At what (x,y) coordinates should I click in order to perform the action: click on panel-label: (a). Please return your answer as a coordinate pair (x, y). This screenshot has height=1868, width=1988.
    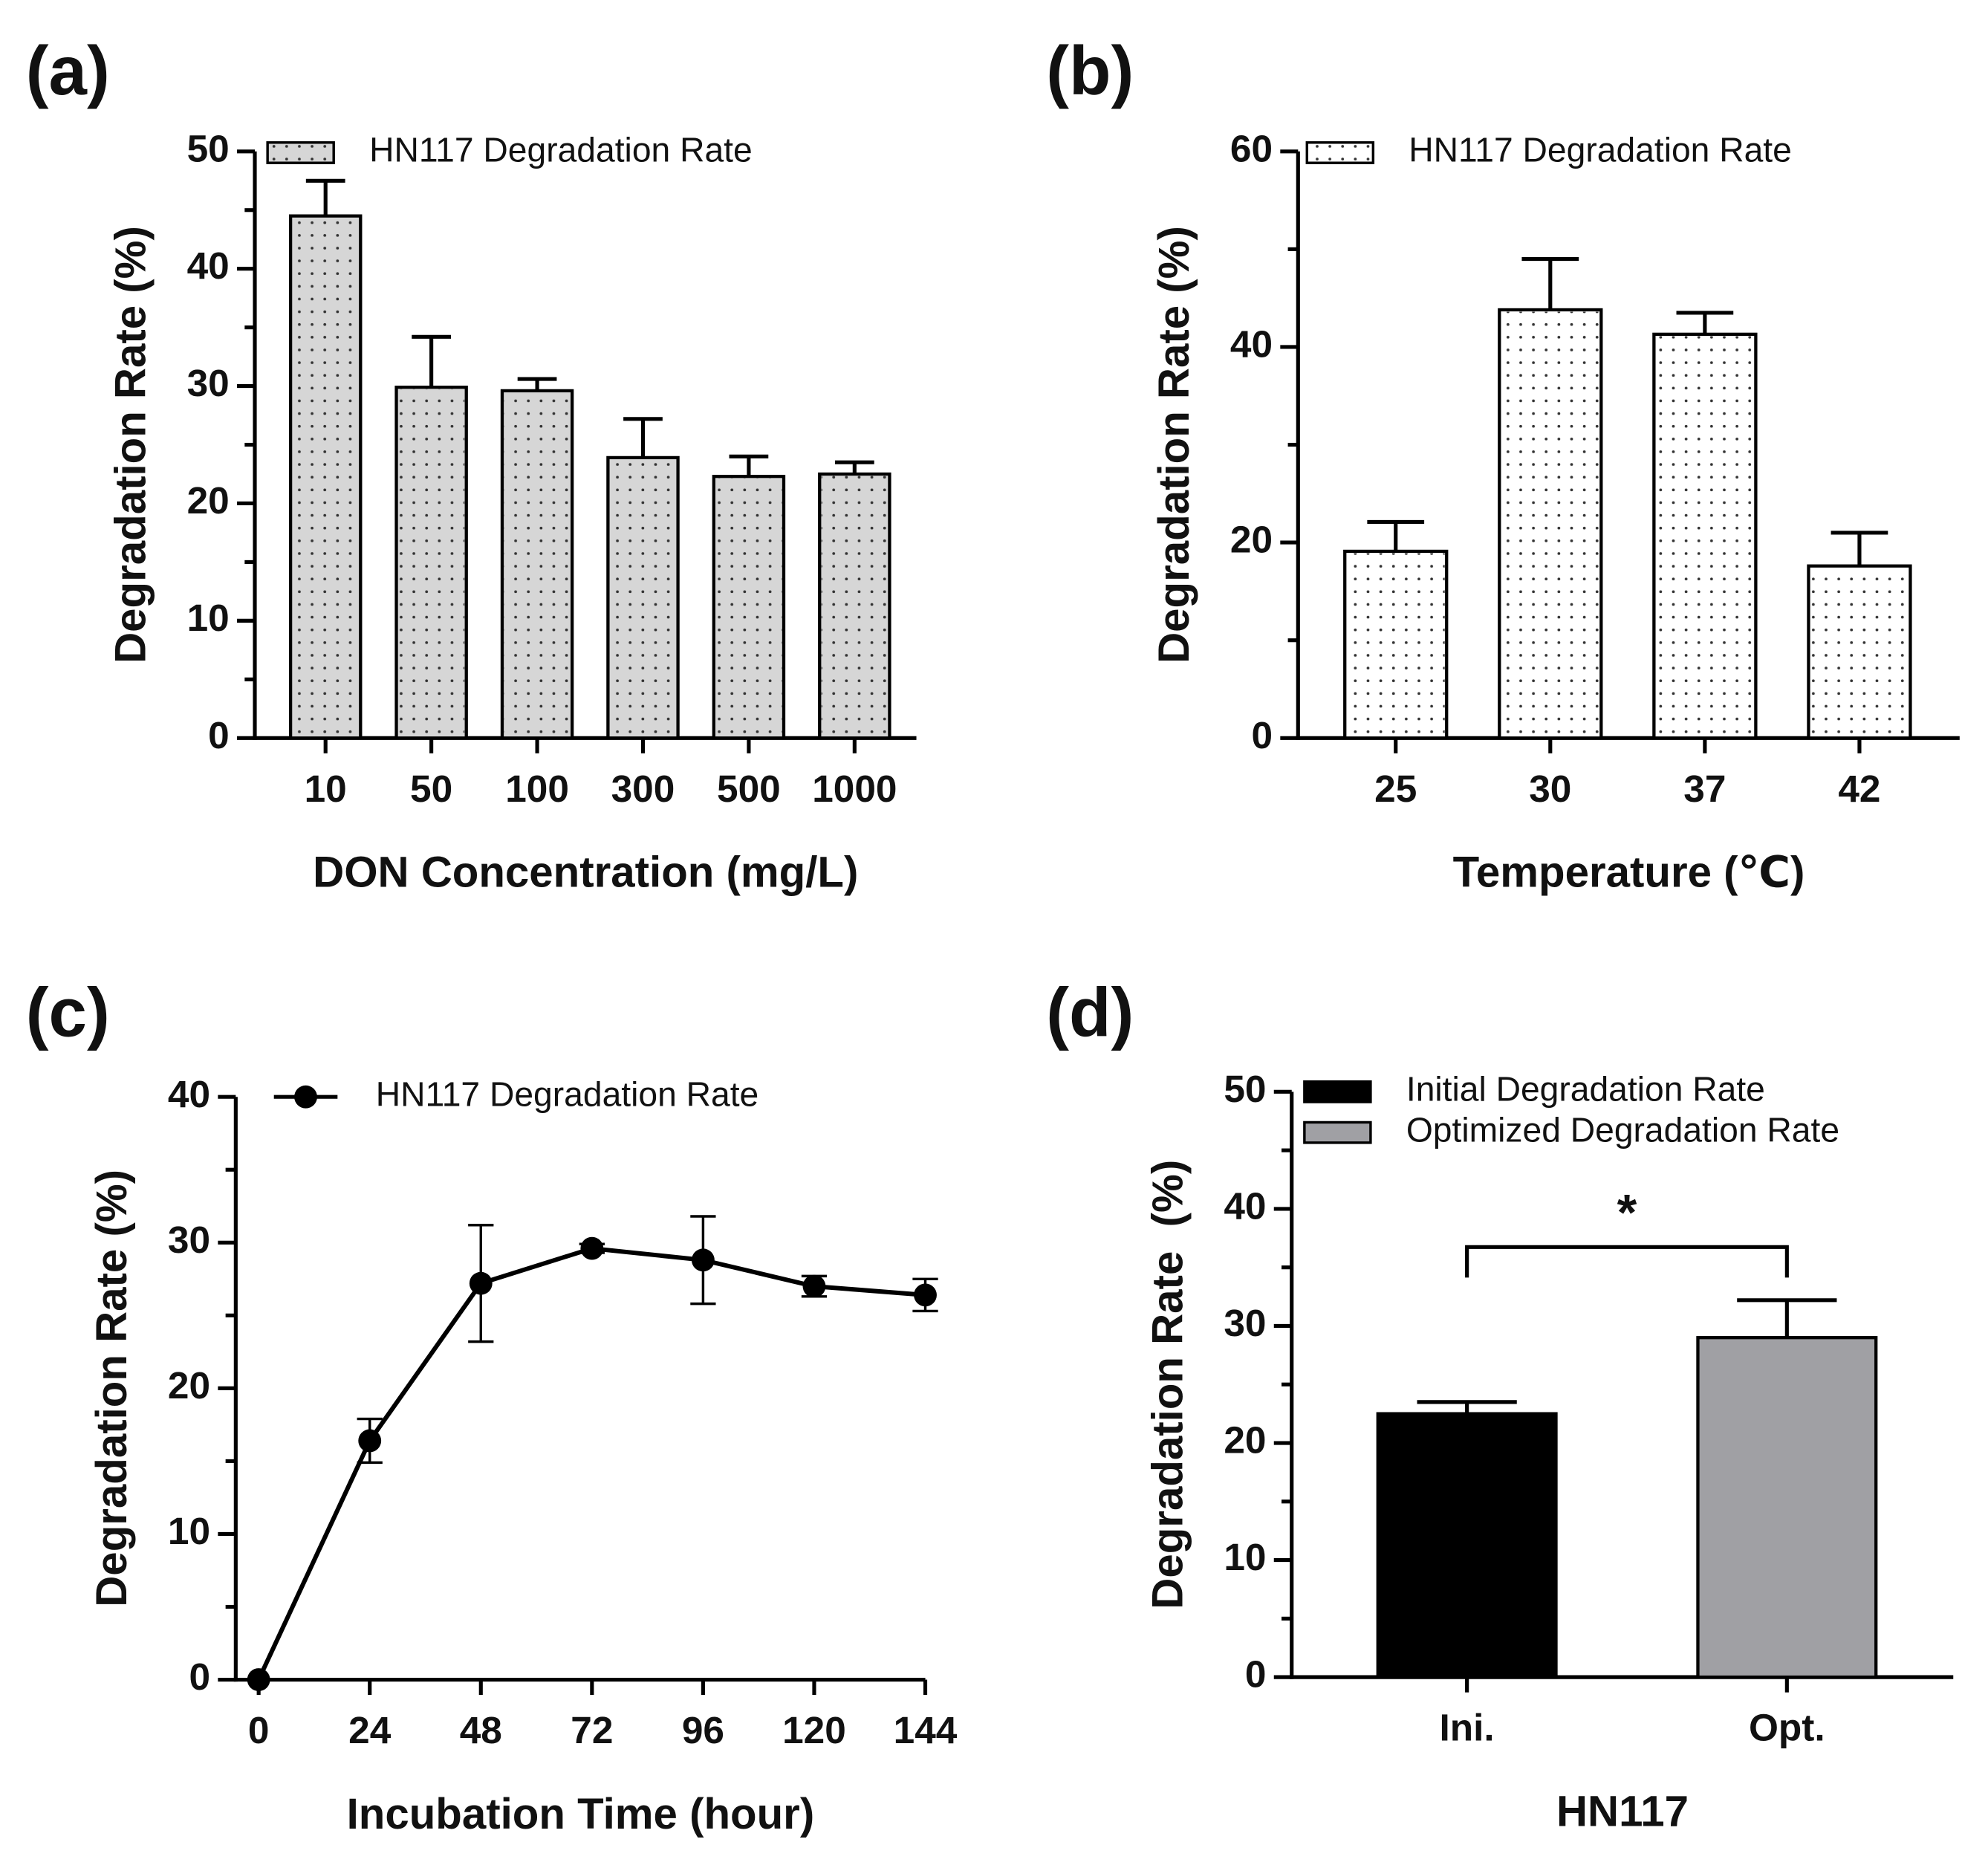
    Looking at the image, I should click on (68, 70).